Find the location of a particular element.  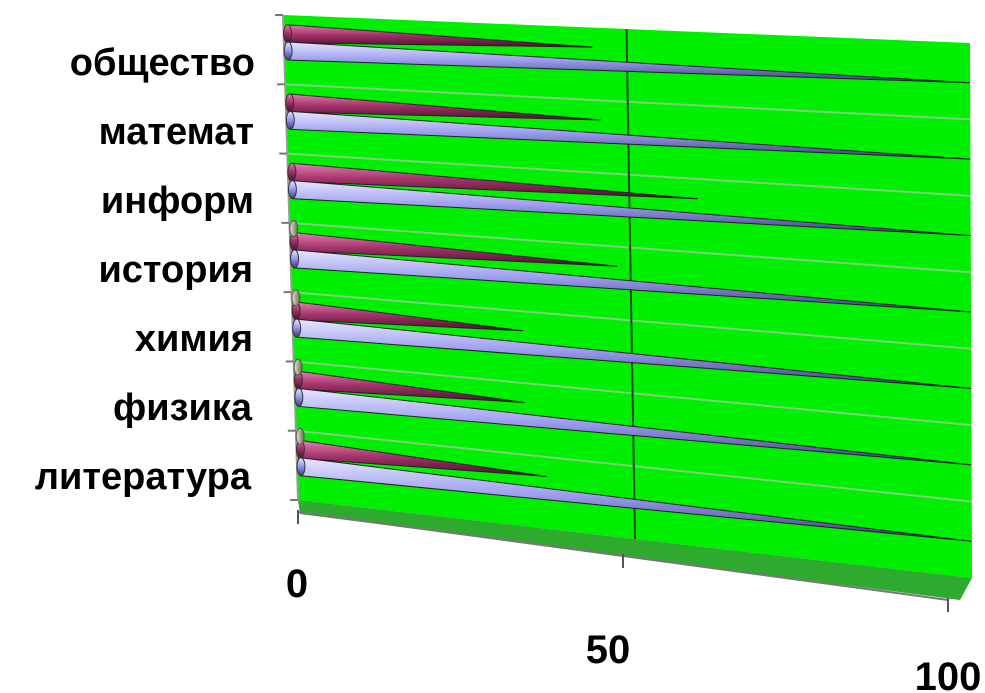

category-label: литература is located at coordinates (143, 477).